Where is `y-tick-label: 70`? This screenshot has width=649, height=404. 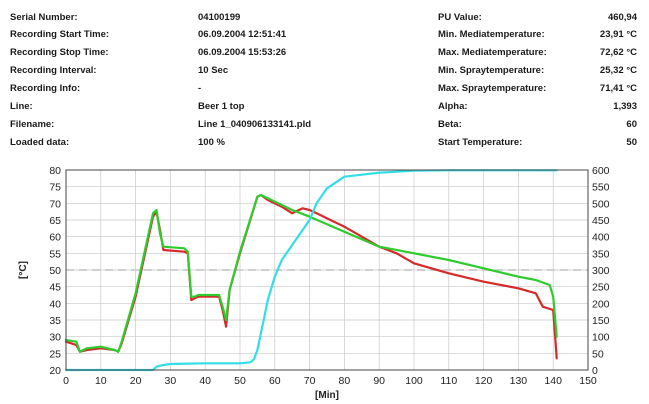 y-tick-label: 70 is located at coordinates (55, 204).